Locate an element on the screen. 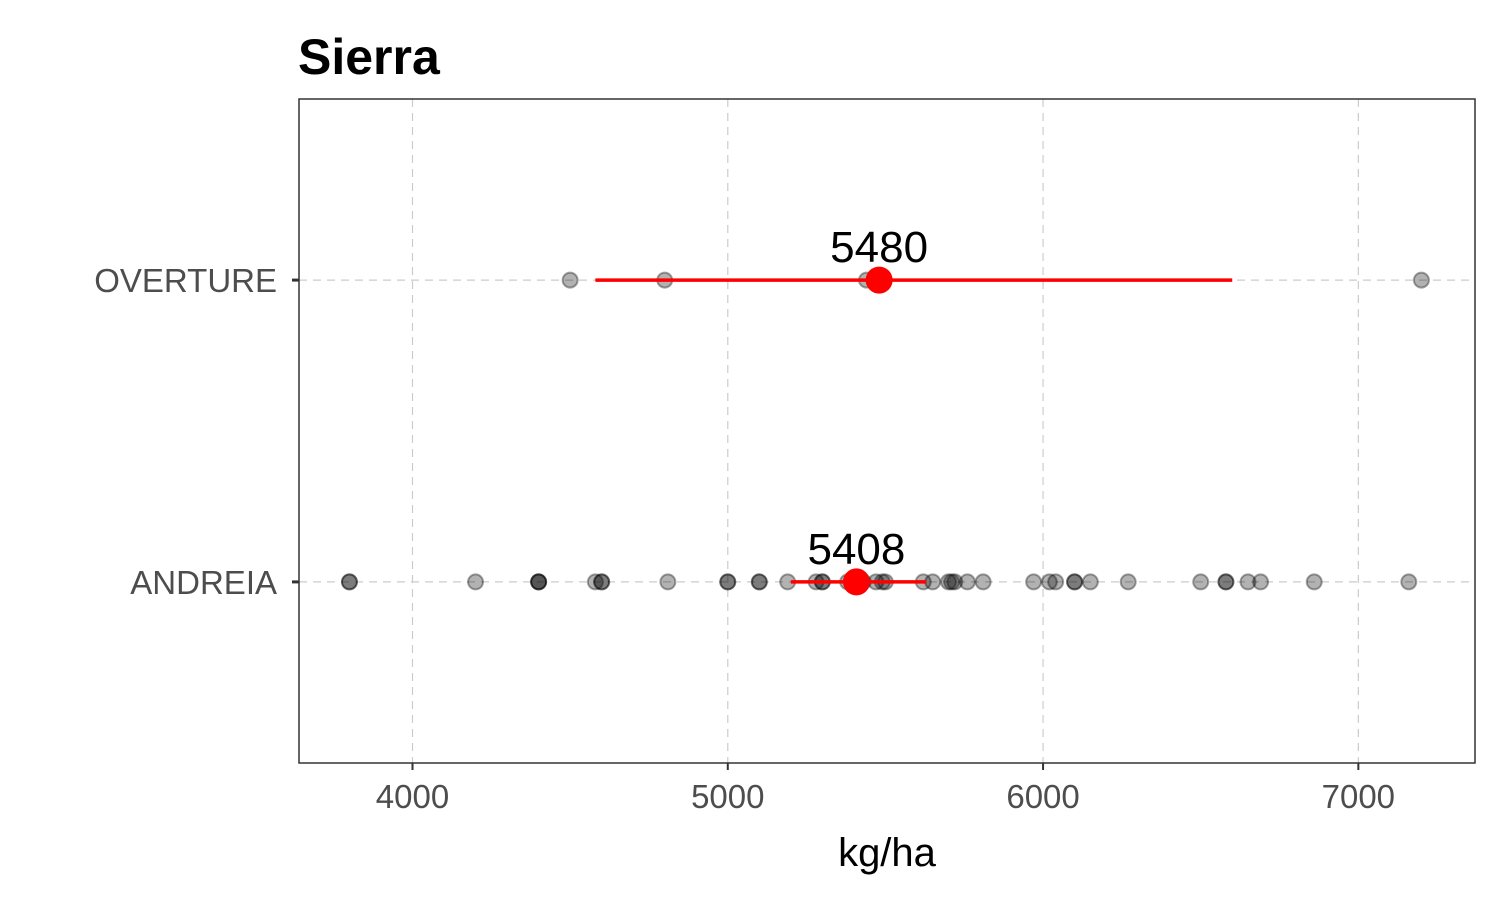 The image size is (1500, 900). mean-label: 5408 is located at coordinates (856, 549).